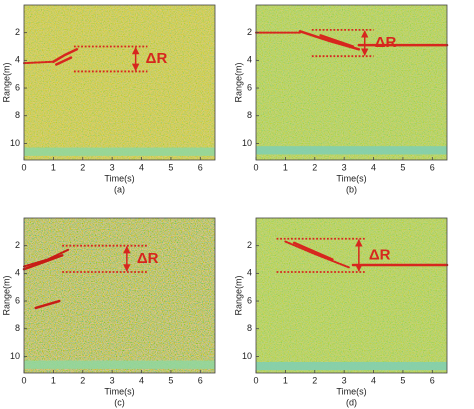  Describe the element at coordinates (351, 402) in the screenshot. I see `panel-label: (d)` at that location.